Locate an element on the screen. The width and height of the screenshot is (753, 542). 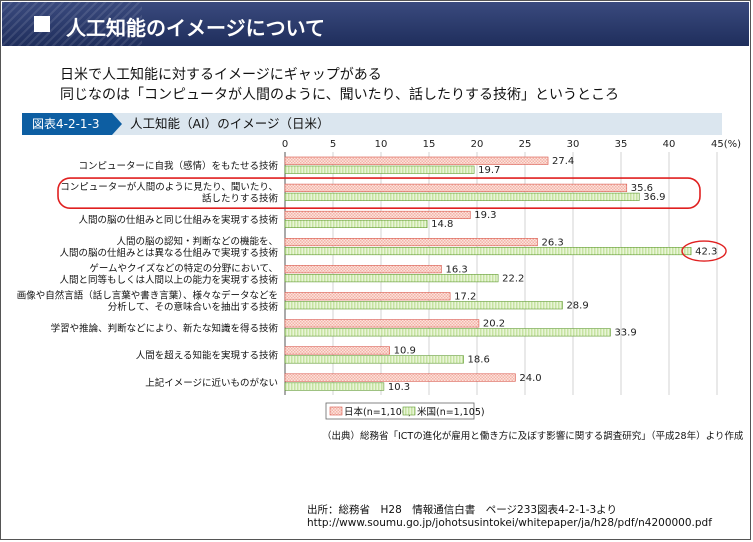
category-label: 画像や自然言語（話し言葉や書き言葉）、様々なデータなどを is located at coordinates (147, 296).